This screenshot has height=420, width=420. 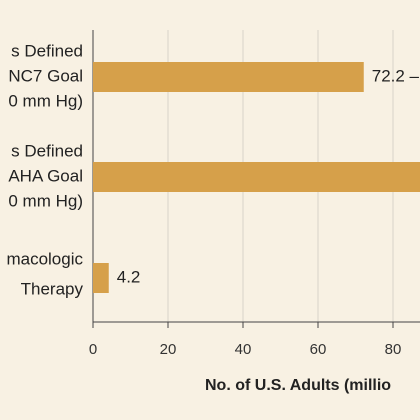 I want to click on value-label: 4.2, so click(x=129, y=276).